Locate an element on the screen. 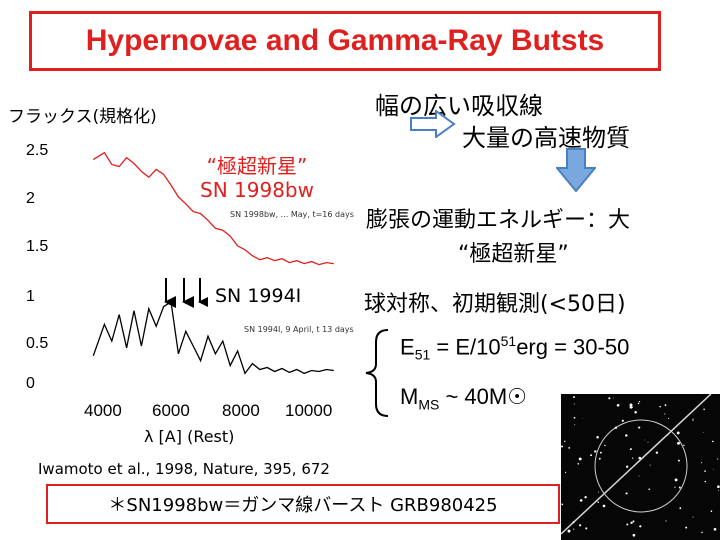 The height and width of the screenshot is (540, 720). y-tick-label: 0.5 is located at coordinates (37, 343).